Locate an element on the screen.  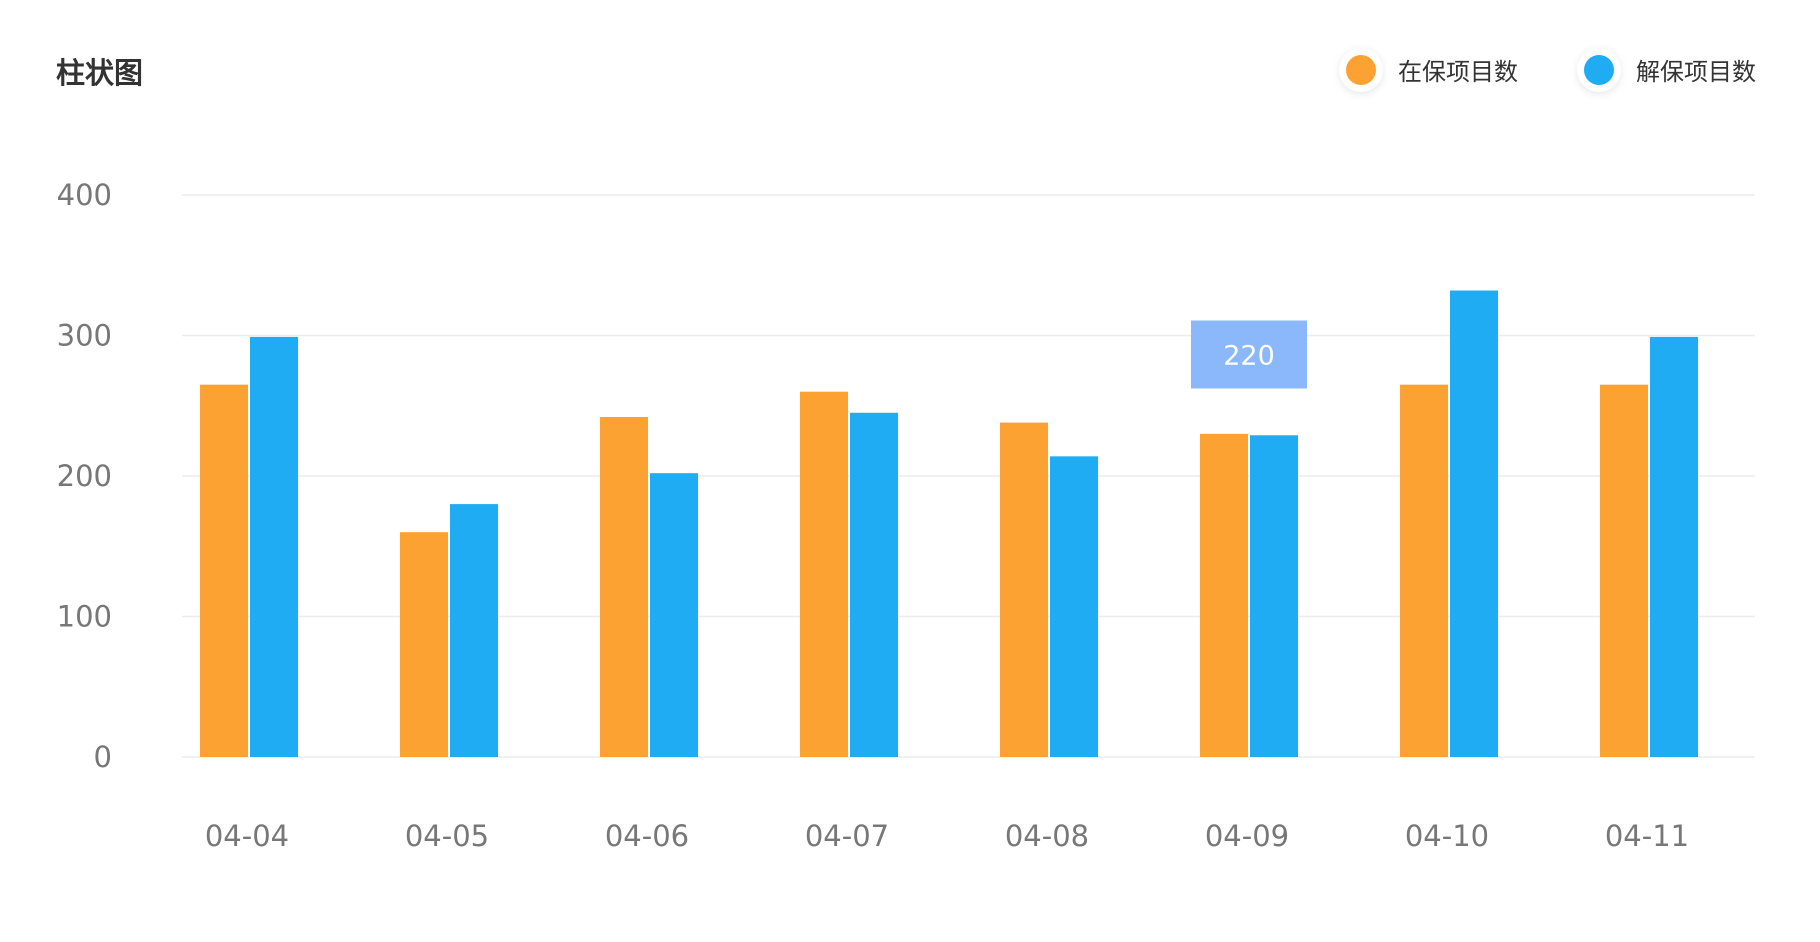
tooltip-box is located at coordinates (1249, 354).